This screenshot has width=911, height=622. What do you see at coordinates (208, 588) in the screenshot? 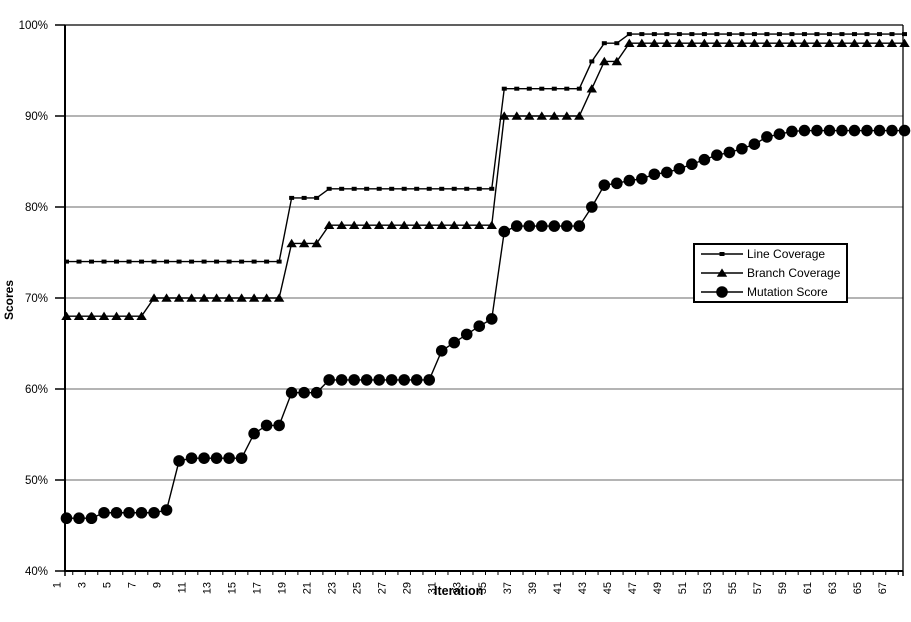
I see `x-axis-label: 13` at bounding box center [208, 588].